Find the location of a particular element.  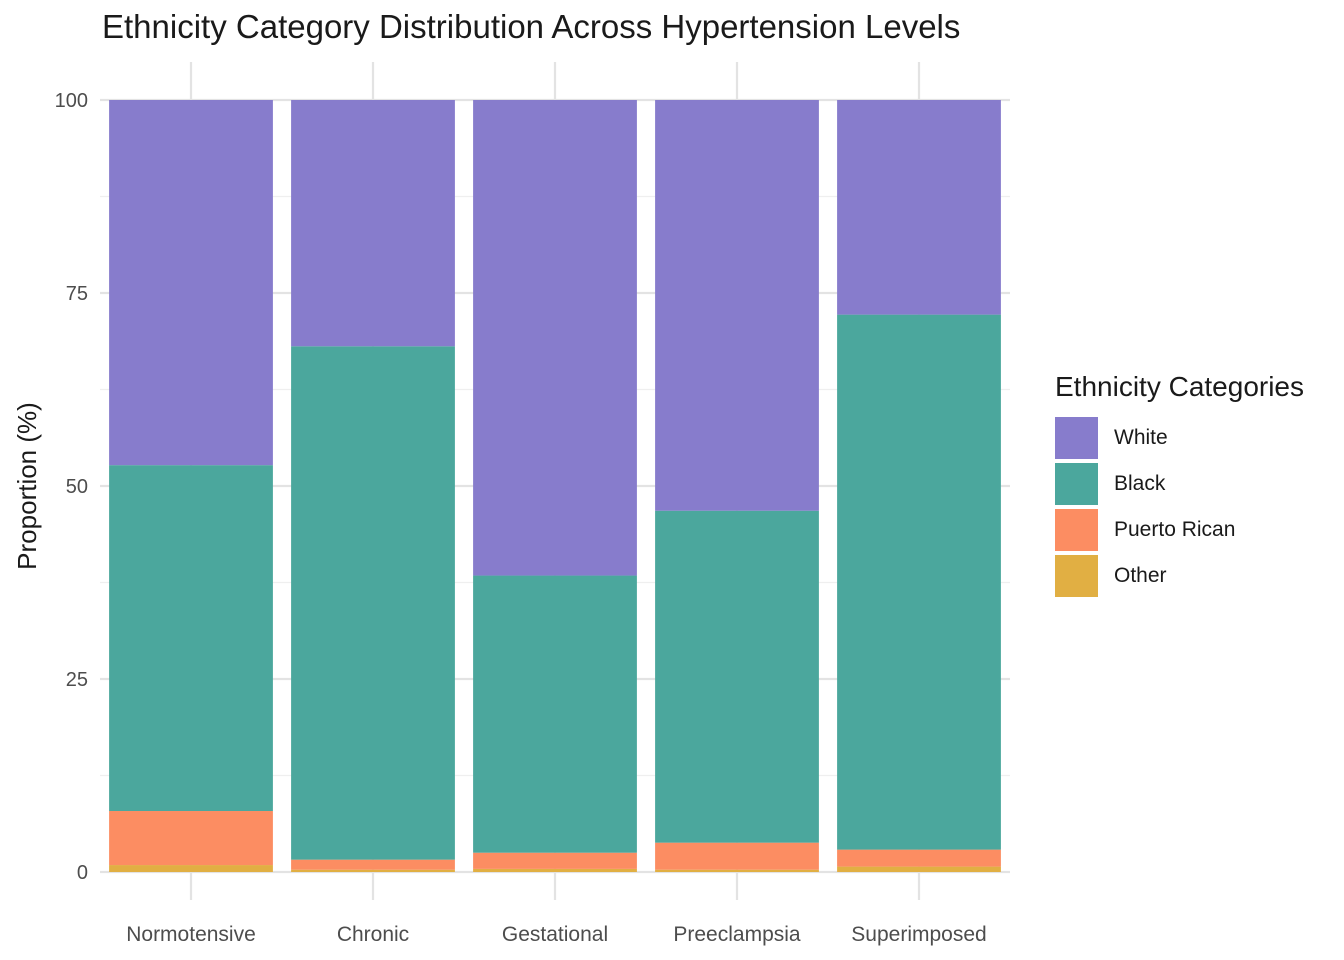

x-tick-label: Preeclampsia is located at coordinates (737, 934).